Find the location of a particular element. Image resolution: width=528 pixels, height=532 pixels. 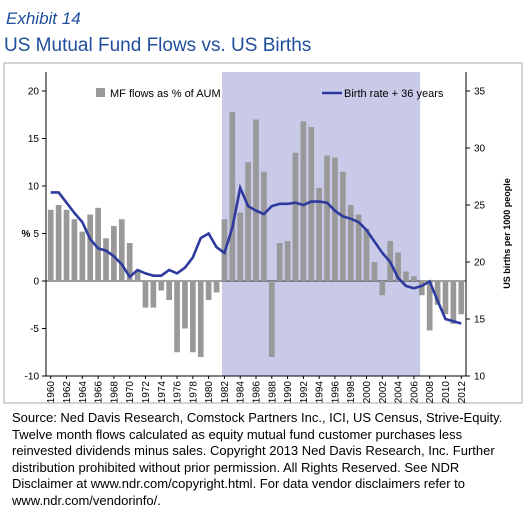

legend-label: Birth rate + 36 years is located at coordinates (394, 94).